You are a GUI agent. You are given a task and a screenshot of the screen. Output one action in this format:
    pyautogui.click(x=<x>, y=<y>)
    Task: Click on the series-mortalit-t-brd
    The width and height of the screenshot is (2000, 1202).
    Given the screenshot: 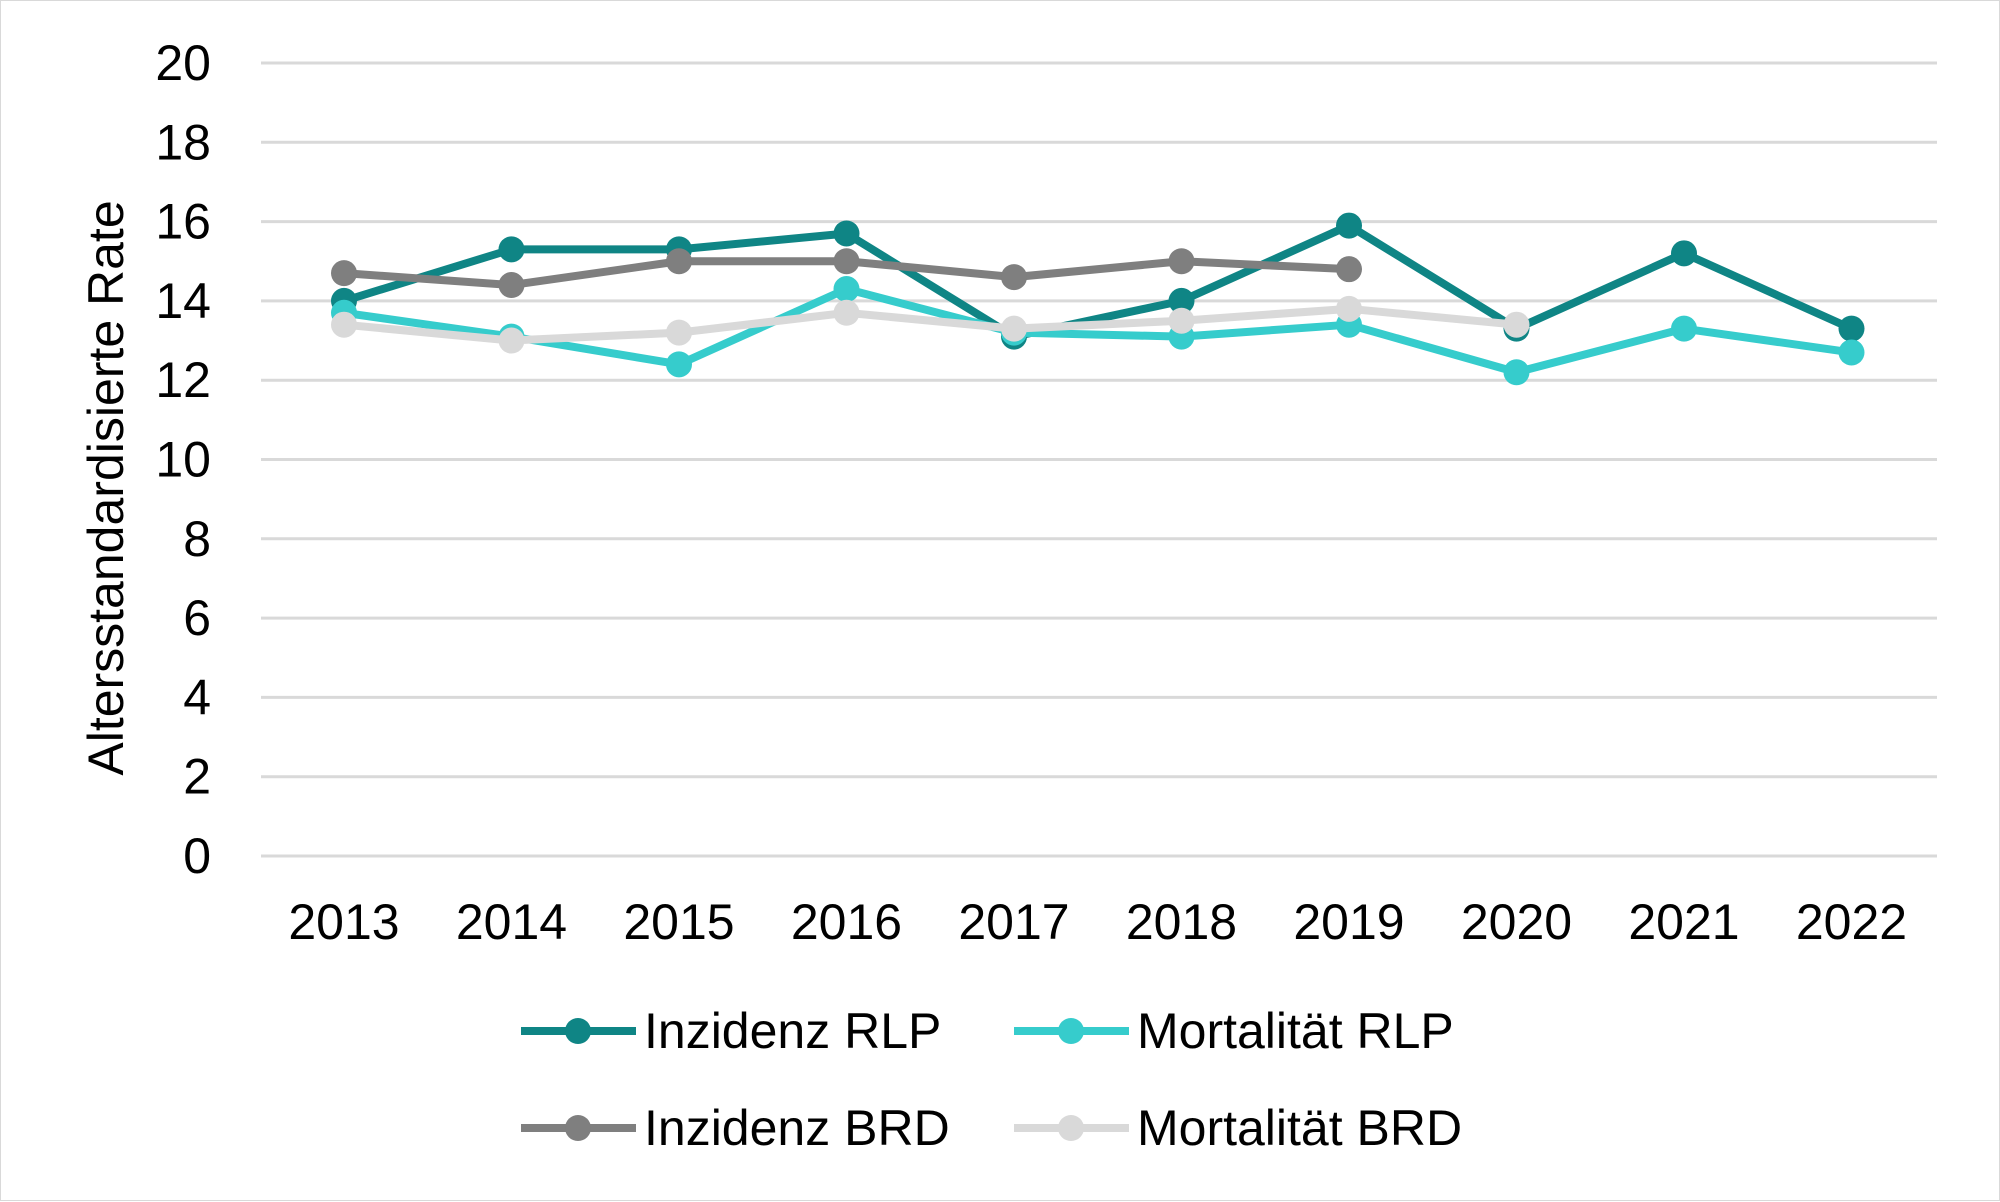 What is the action you would take?
    pyautogui.click(x=930, y=324)
    